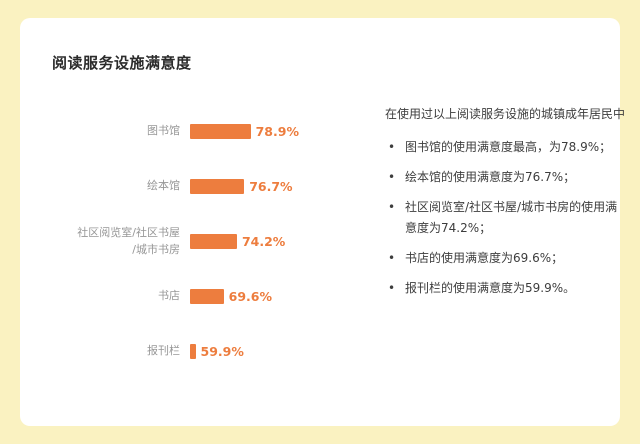 The image size is (640, 444). I want to click on bar-track: 76.7%, so click(282, 186).